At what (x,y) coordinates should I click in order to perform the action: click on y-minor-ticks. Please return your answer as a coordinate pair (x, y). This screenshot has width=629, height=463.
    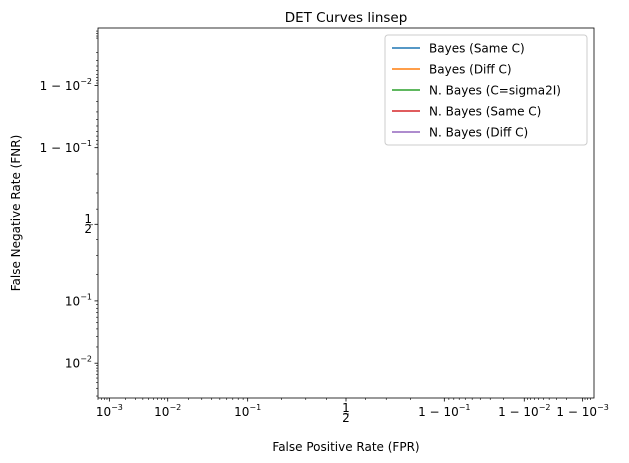
    Looking at the image, I should click on (97, 213).